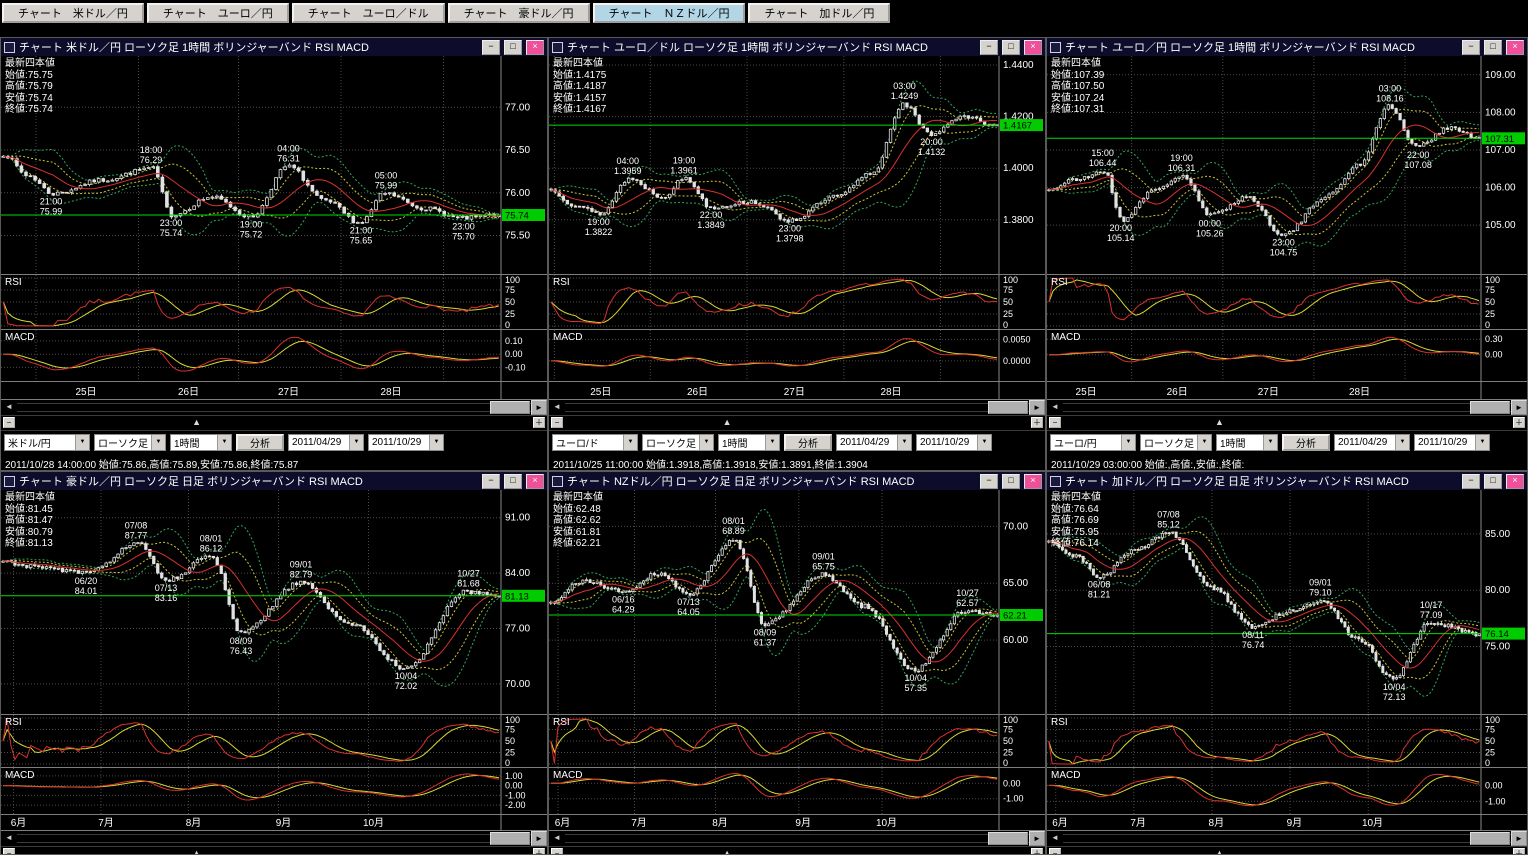 This screenshot has height=855, width=1528. I want to click on tab-nzdjpy: チャート ＮＺドル／円, so click(669, 13).